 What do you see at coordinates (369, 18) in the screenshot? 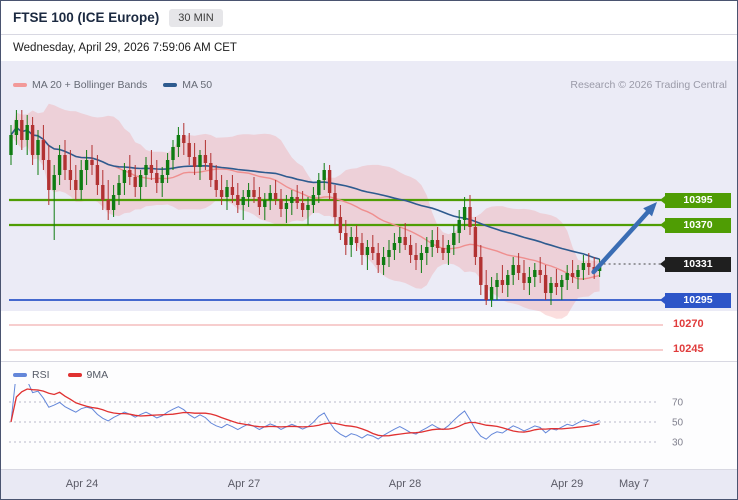
I see `header: FTSE 100 (ICE Europe) 30 MIN` at bounding box center [369, 18].